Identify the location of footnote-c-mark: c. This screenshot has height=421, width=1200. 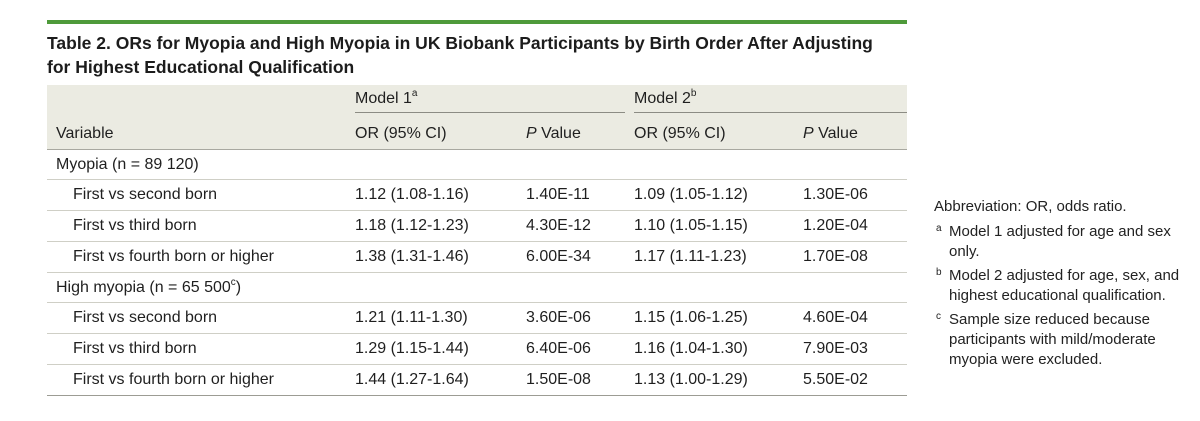
(938, 316).